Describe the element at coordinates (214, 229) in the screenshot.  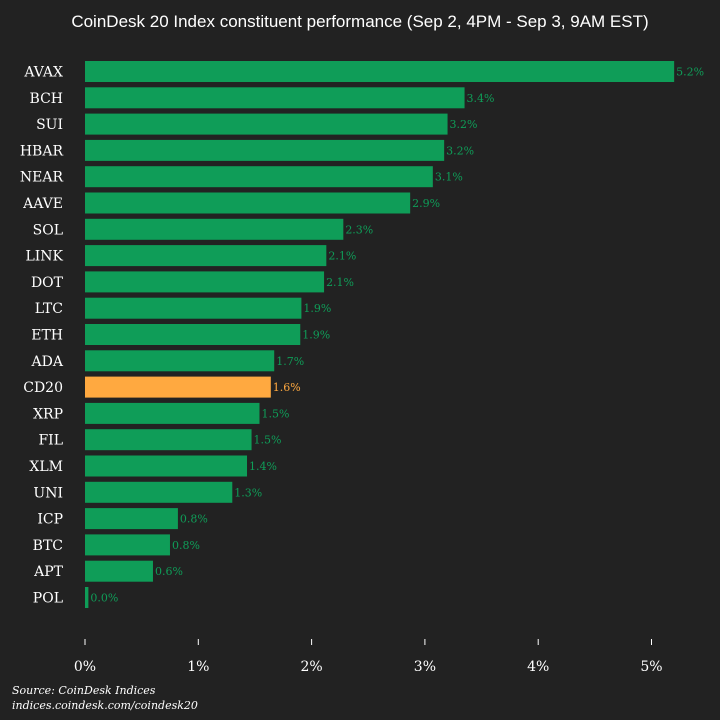
I see `bar-sol` at that location.